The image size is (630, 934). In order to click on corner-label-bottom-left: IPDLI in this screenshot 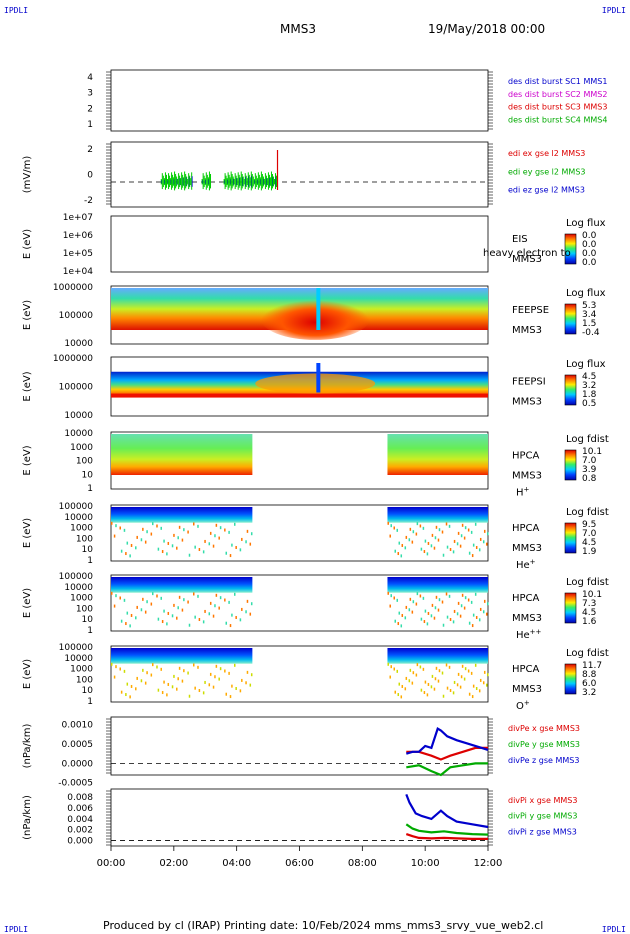, I will do `click(16, 929)`.